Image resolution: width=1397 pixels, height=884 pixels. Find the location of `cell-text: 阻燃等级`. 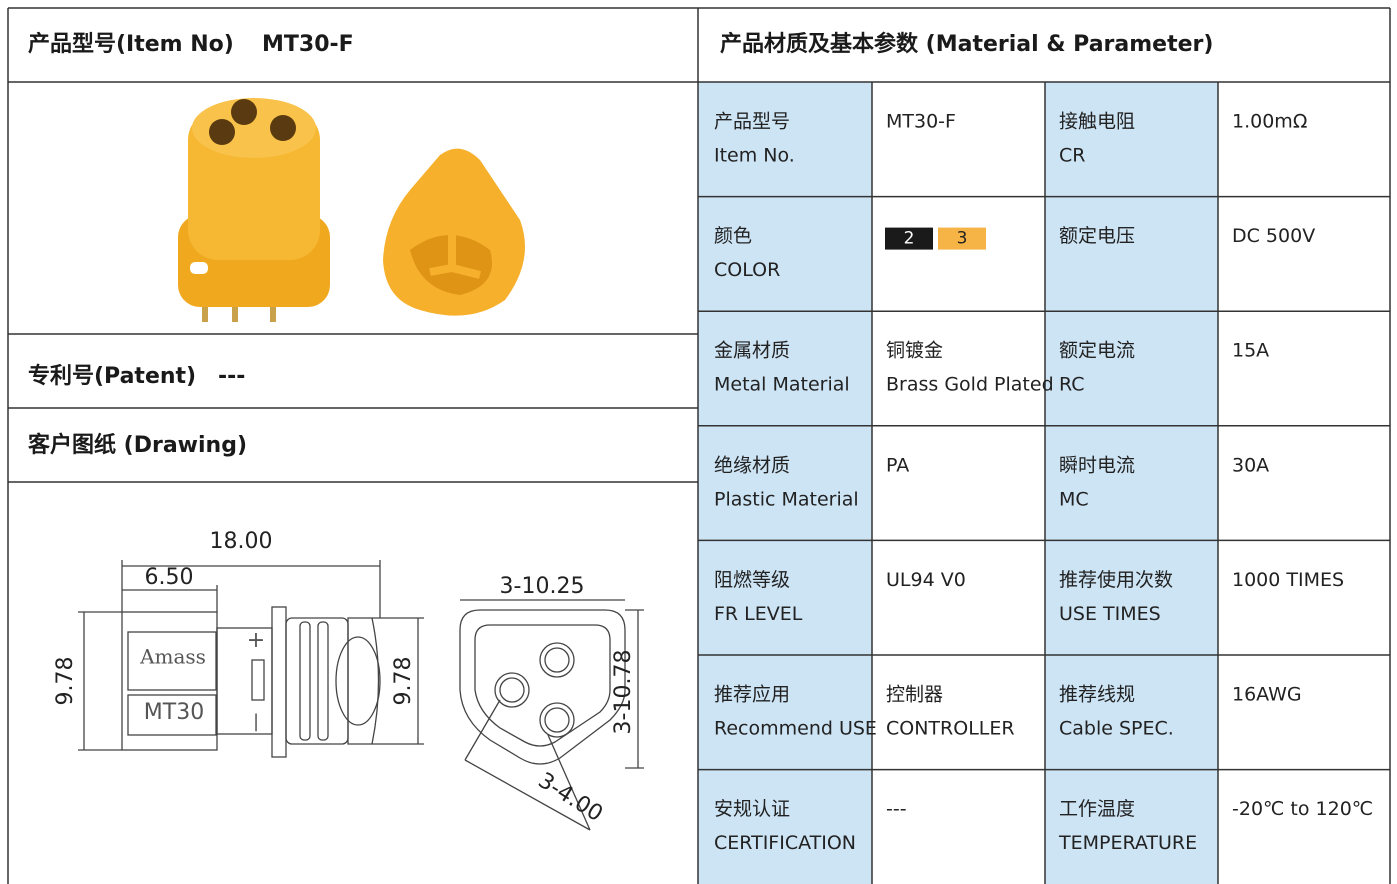

cell-text: 阻燃等级 is located at coordinates (752, 580).